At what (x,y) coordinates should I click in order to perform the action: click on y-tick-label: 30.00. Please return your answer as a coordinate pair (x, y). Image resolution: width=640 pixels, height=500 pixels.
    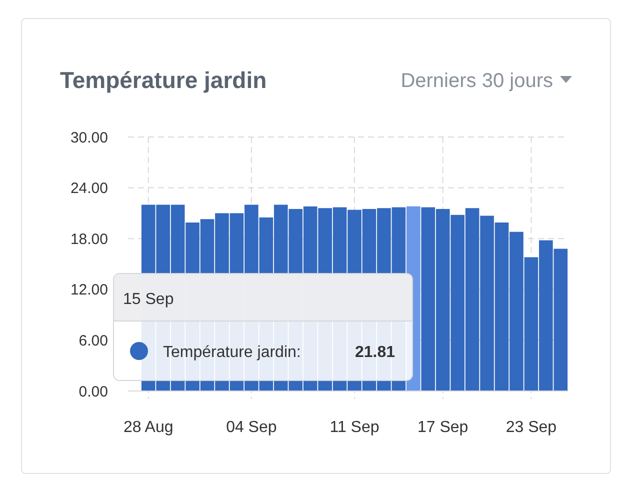
    Looking at the image, I should click on (89, 137).